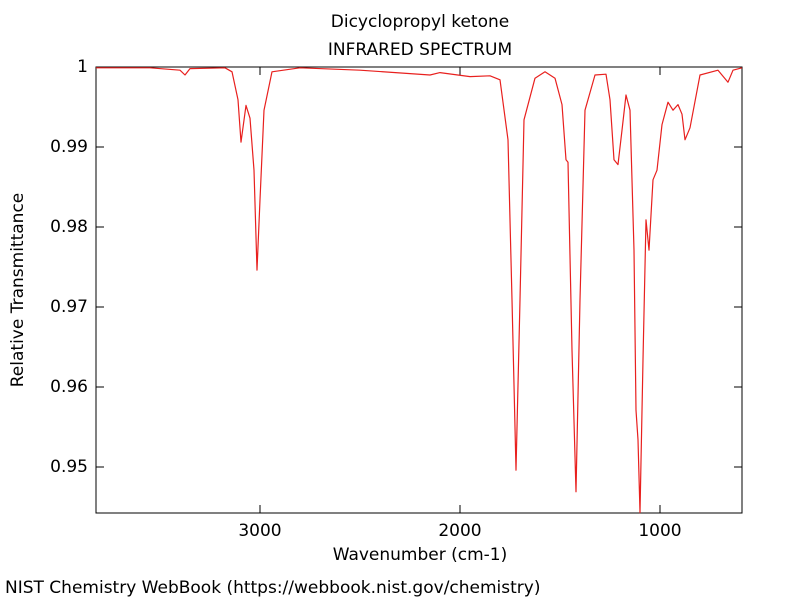 The image size is (800, 600). I want to click on y-axis-label: Relative Transmittance, so click(18, 290).